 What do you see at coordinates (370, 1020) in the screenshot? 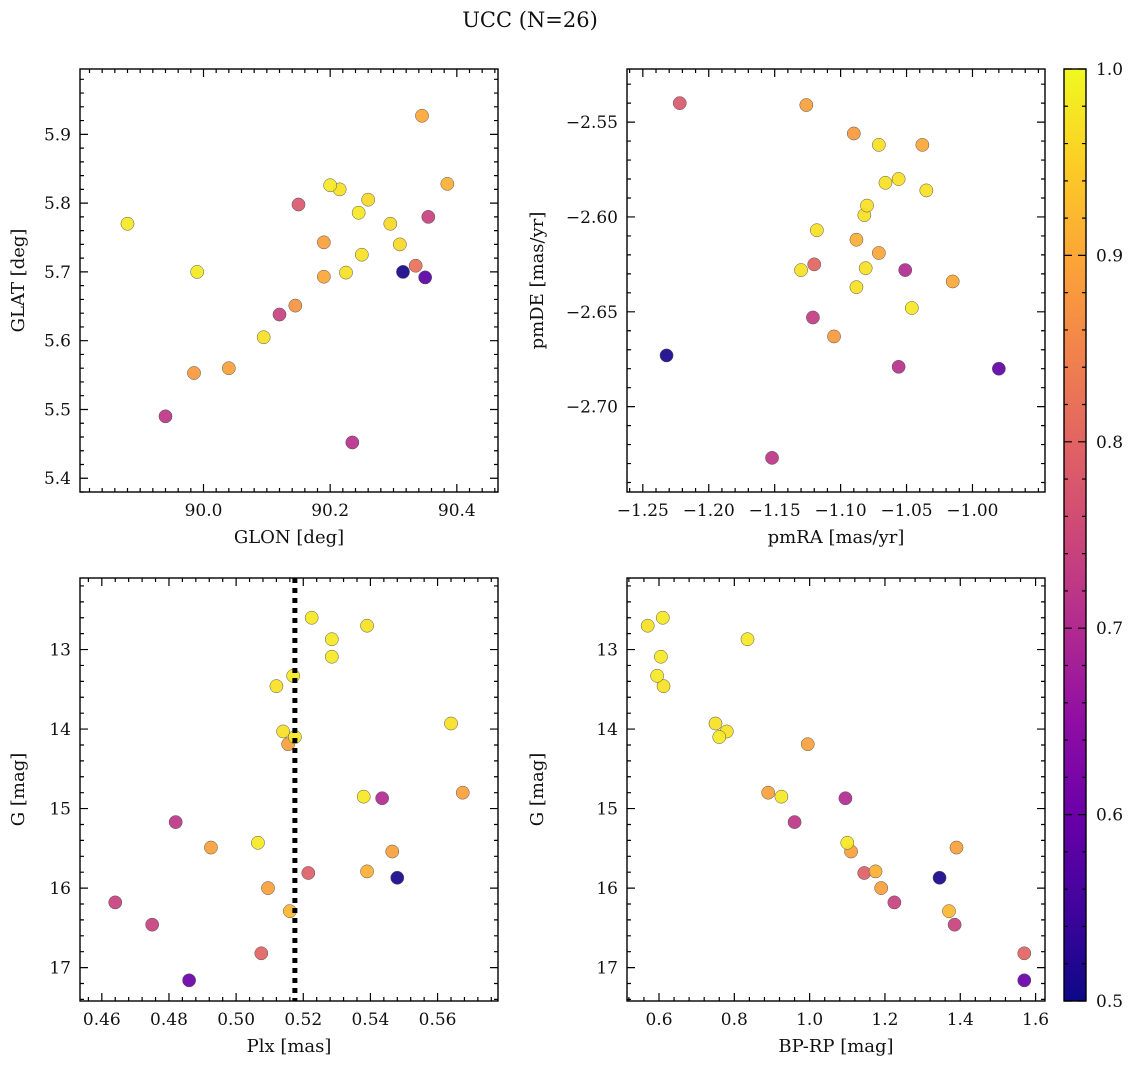
I see `x-tick-label: 0.54` at bounding box center [370, 1020].